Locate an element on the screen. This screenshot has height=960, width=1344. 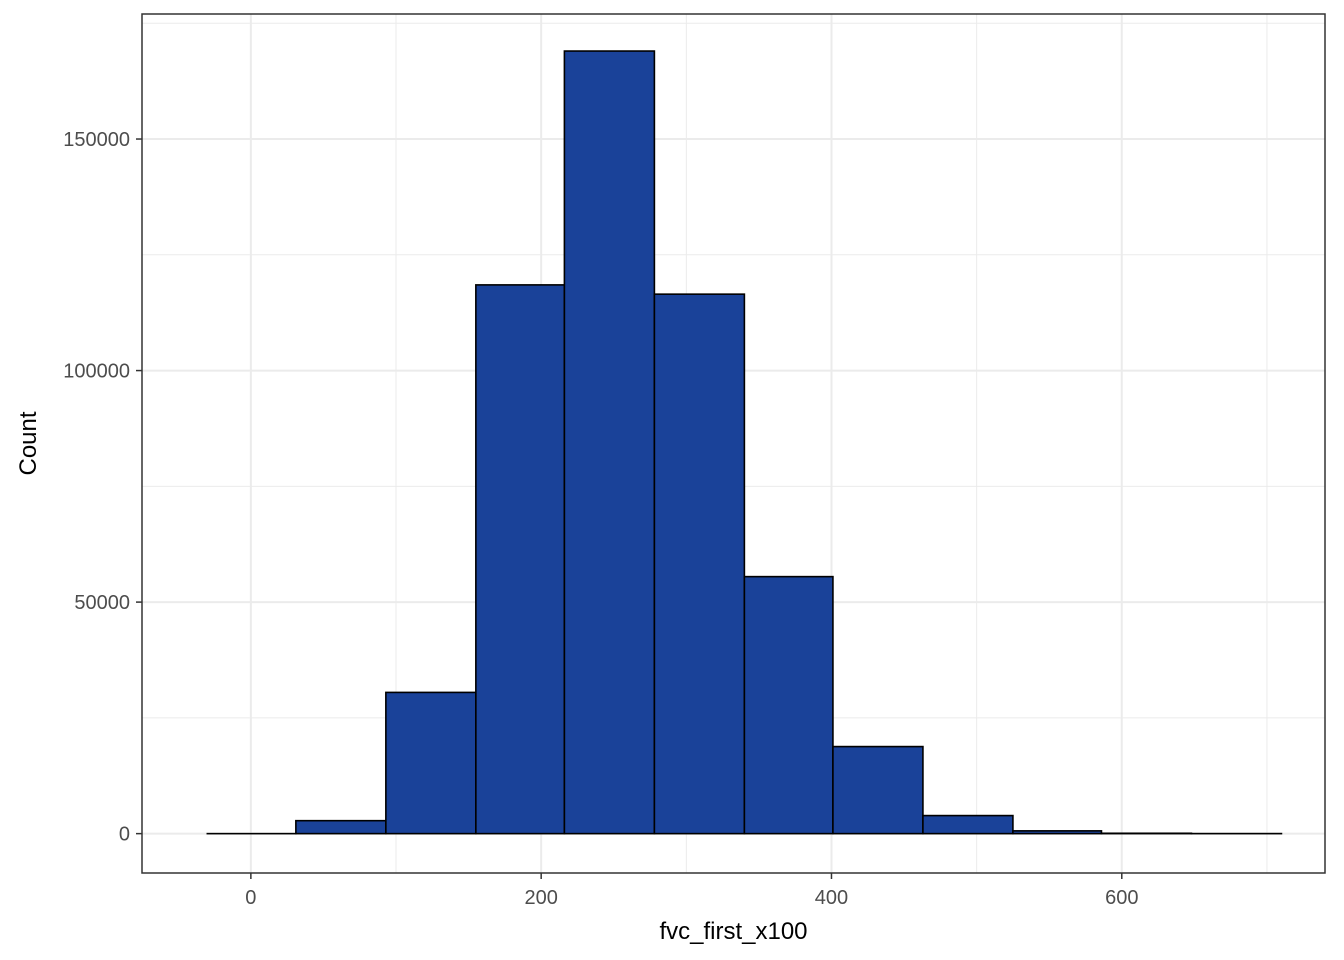
x-tick-label: 200 is located at coordinates (540, 898).